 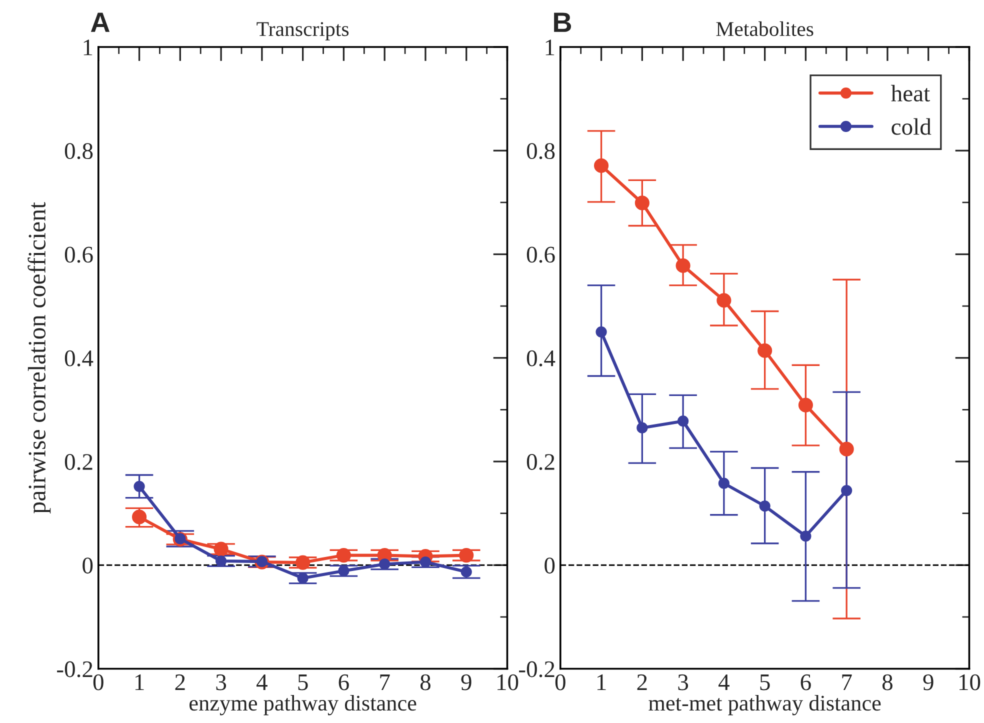 I want to click on y-axis-title: pairwise correlation coefficient, so click(x=39, y=358).